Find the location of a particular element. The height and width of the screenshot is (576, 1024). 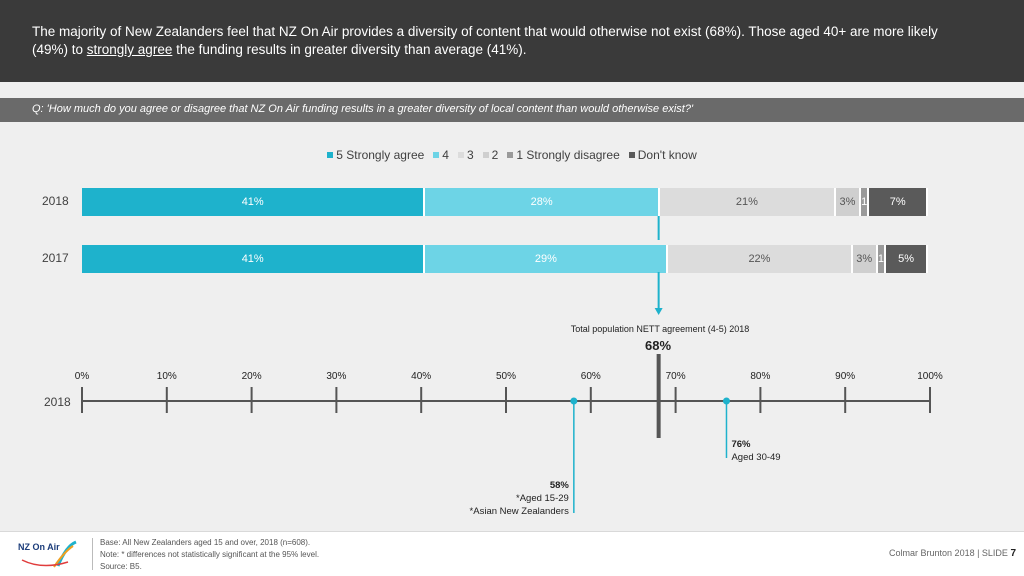

tick-label: 40% is located at coordinates (421, 376).